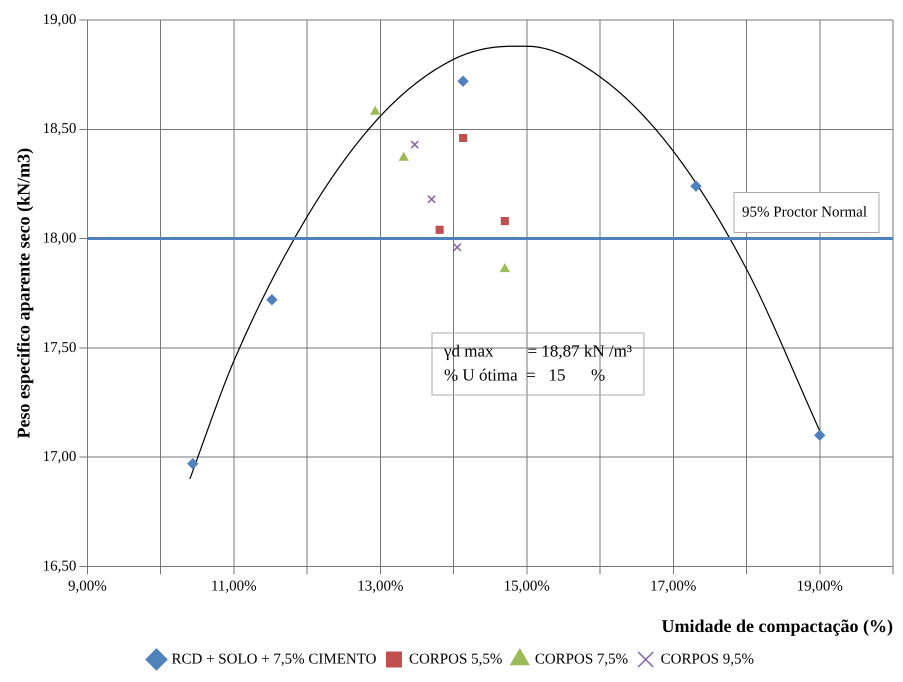 Image resolution: width=903 pixels, height=682 pixels. Describe the element at coordinates (805, 212) in the screenshot. I see `ref-line-label: 95% Proctor Normal` at that location.